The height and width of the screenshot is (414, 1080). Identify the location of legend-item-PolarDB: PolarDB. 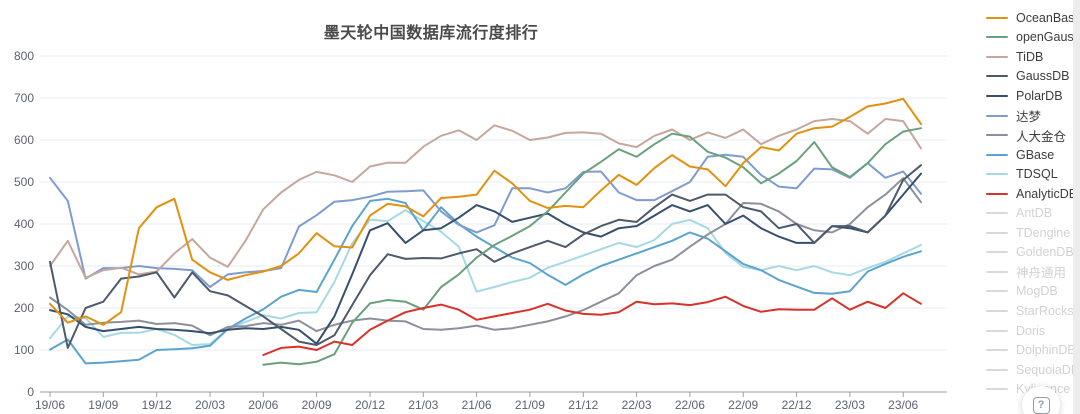
(1032, 96).